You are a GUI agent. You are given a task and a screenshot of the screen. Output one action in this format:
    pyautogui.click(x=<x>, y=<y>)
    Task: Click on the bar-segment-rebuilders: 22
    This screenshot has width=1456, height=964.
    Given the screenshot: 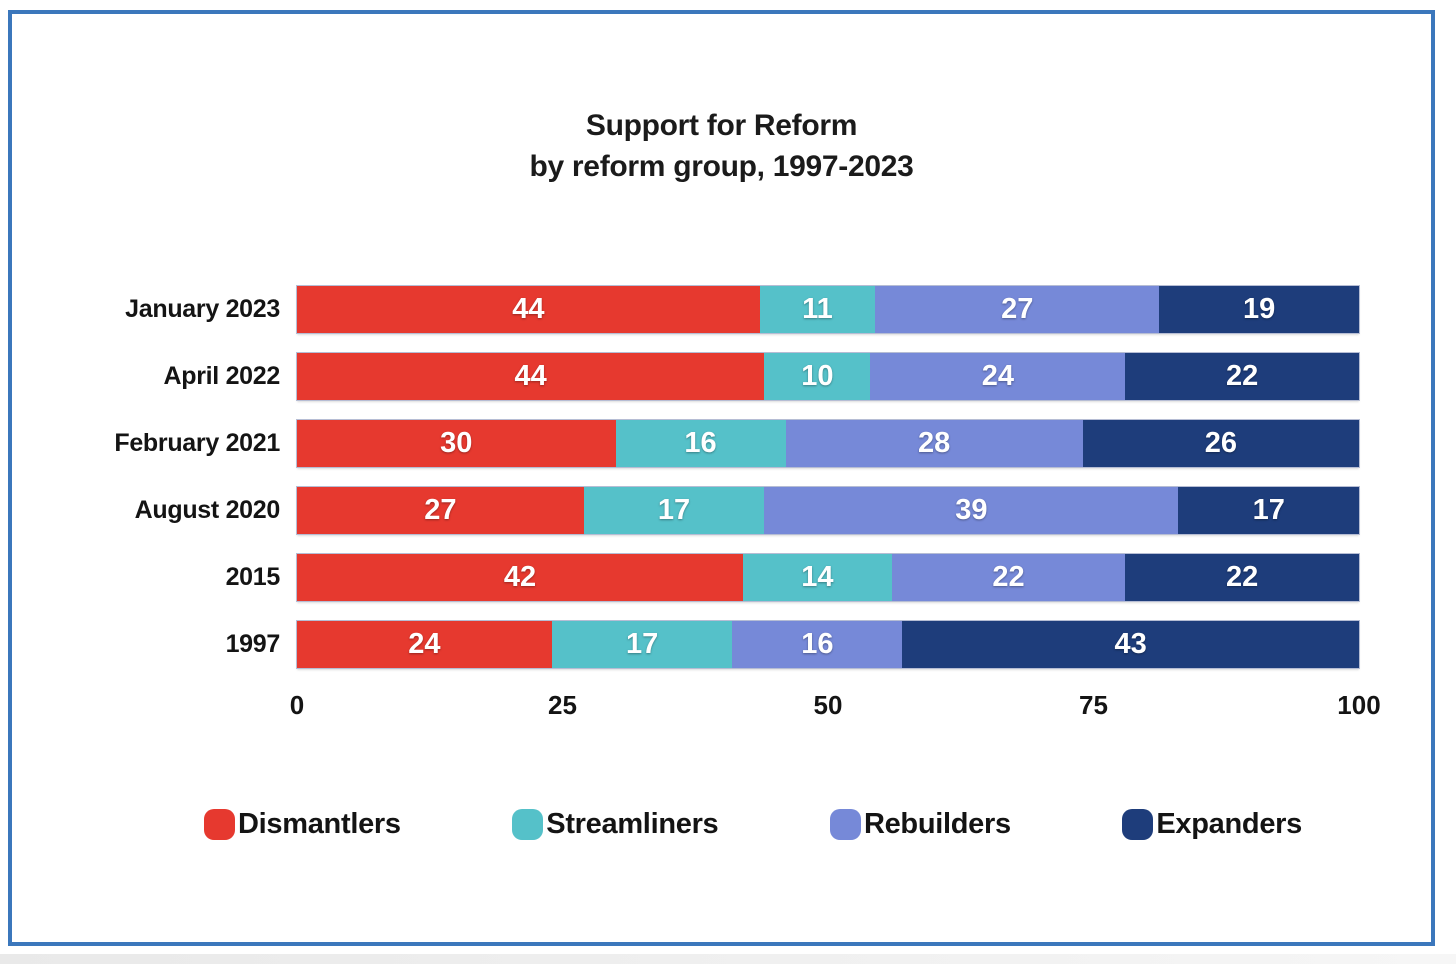 What is the action you would take?
    pyautogui.click(x=1008, y=577)
    